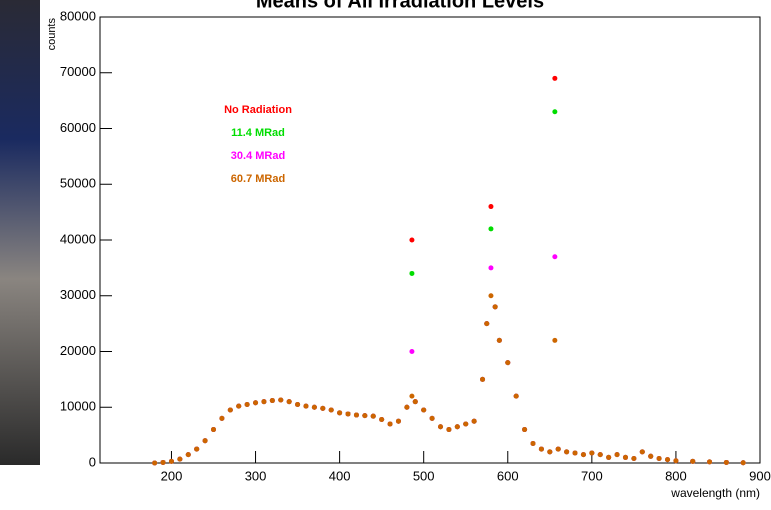 This screenshot has width=771, height=510. Describe the element at coordinates (78, 71) in the screenshot. I see `y-tick-label: 70000` at that location.